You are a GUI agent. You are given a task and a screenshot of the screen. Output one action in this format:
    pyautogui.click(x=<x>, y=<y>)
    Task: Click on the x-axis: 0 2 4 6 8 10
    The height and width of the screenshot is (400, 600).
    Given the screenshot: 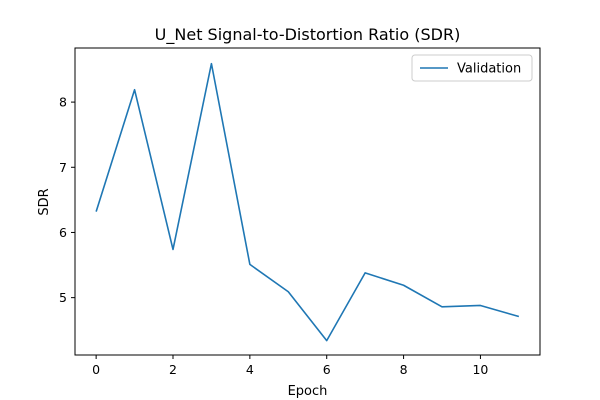 What is the action you would take?
    pyautogui.click(x=290, y=366)
    